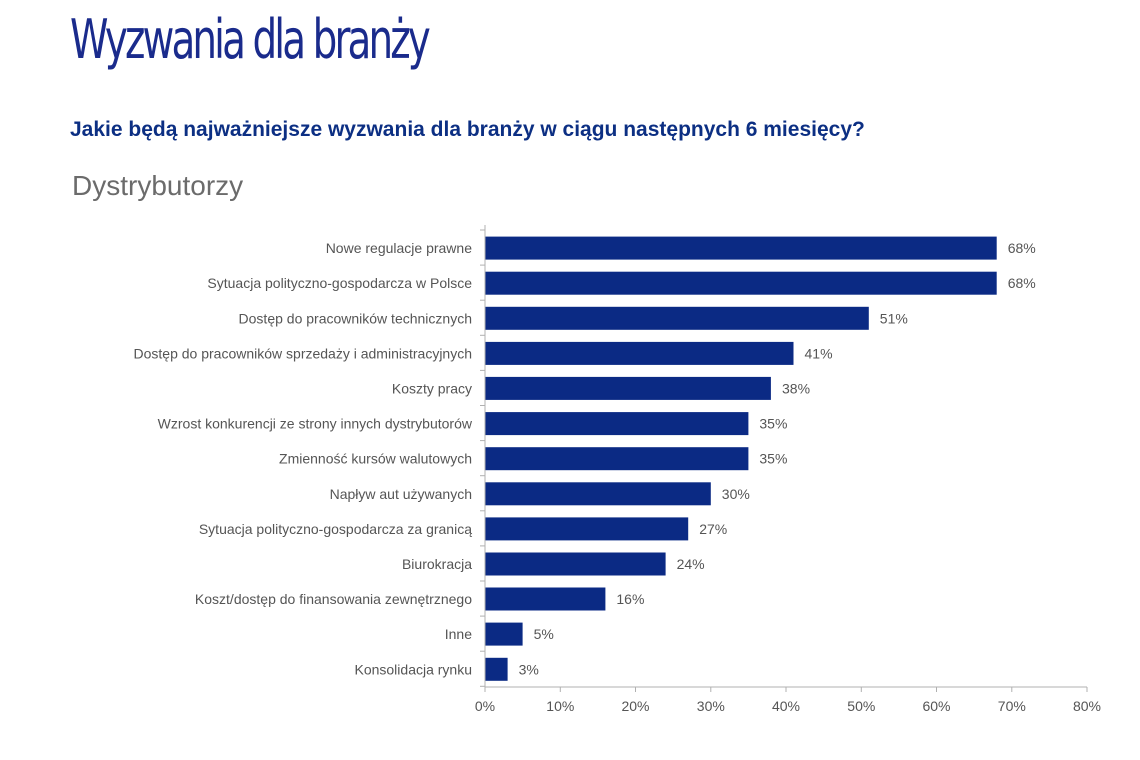 This screenshot has height=760, width=1140. I want to click on value-label: 3%, so click(529, 669).